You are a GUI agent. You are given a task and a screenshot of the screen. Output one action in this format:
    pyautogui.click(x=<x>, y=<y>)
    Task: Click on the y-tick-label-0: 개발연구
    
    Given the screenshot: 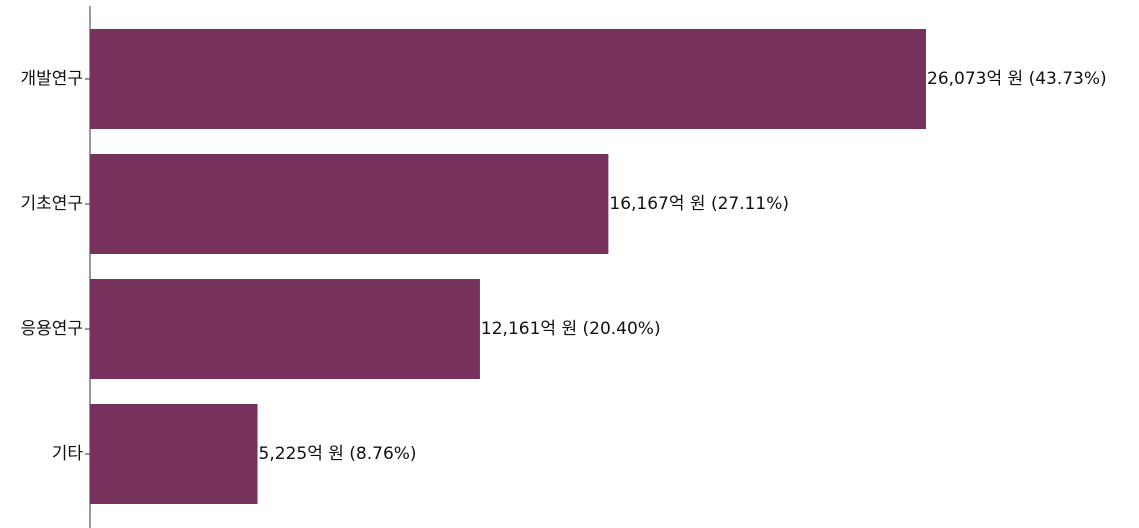 What is the action you would take?
    pyautogui.click(x=51, y=79)
    